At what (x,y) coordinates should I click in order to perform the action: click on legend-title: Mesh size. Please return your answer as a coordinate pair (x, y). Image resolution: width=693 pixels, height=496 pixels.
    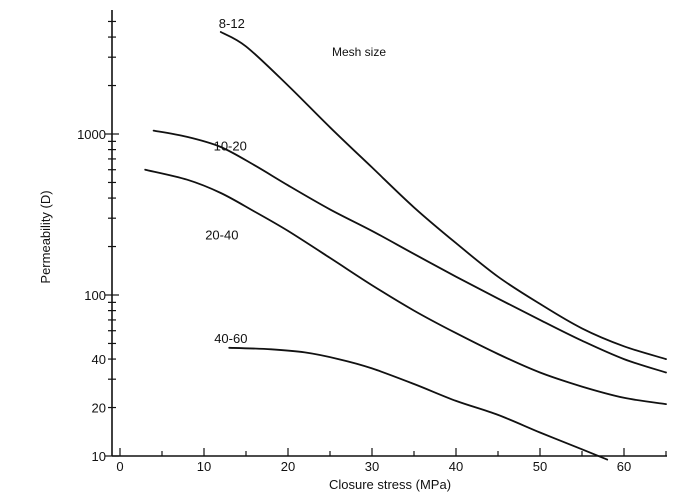
    Looking at the image, I should click on (359, 52).